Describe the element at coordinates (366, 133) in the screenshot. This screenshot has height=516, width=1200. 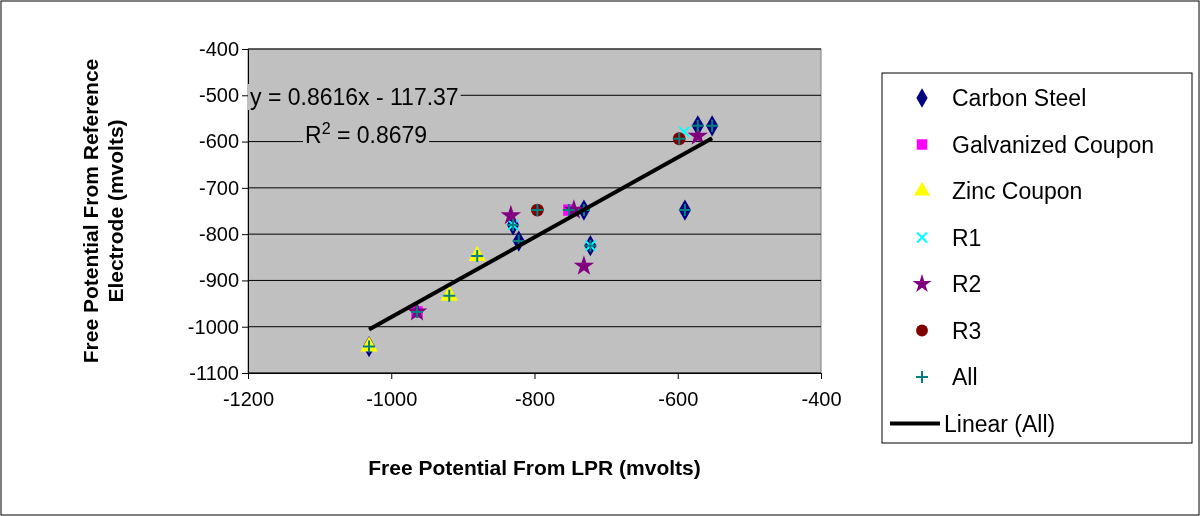
I see `annotation: R$^{2}$ = 0.8679` at that location.